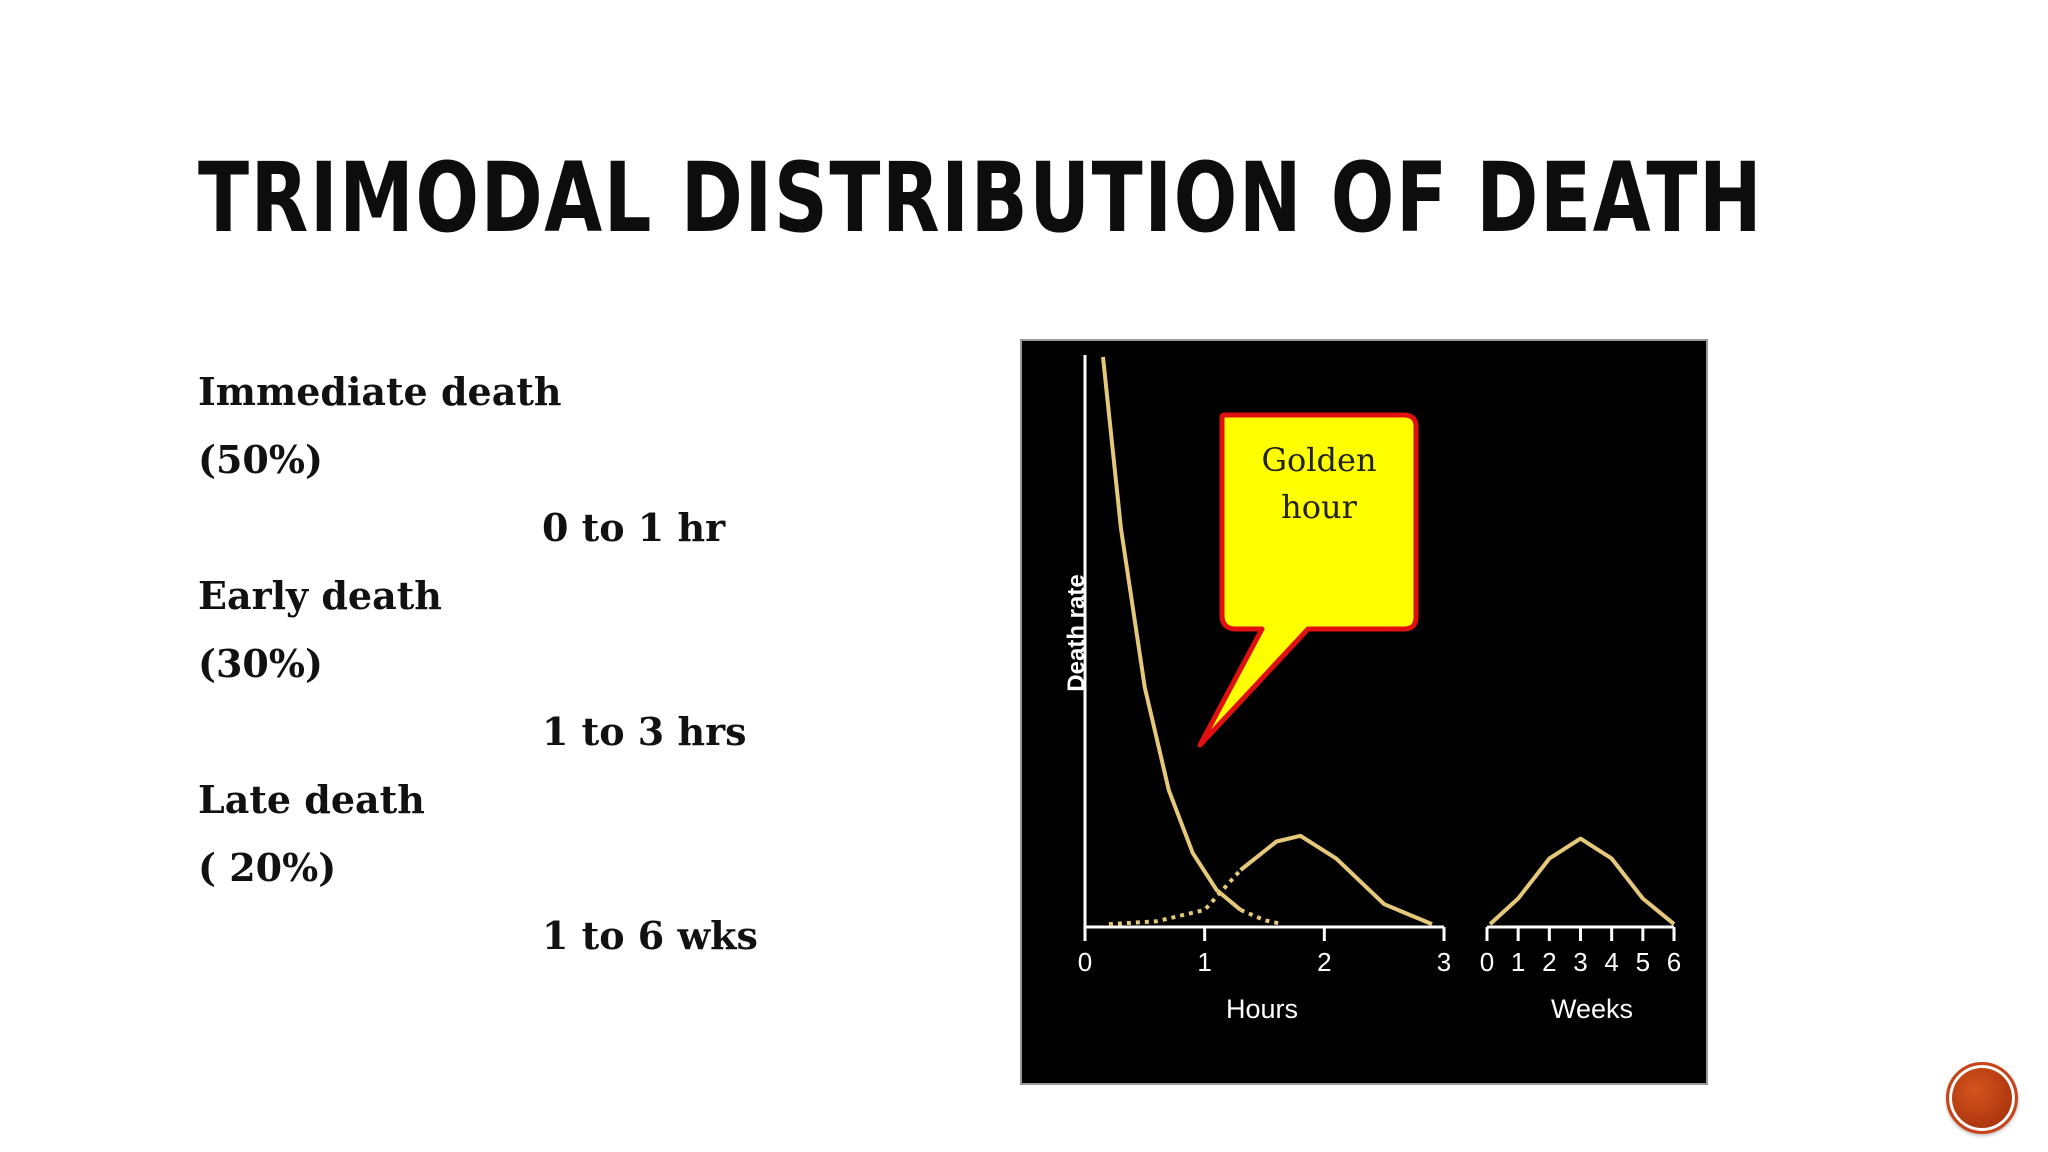  Describe the element at coordinates (1171, 634) in the screenshot. I see `series-hours-0-solid` at that location.